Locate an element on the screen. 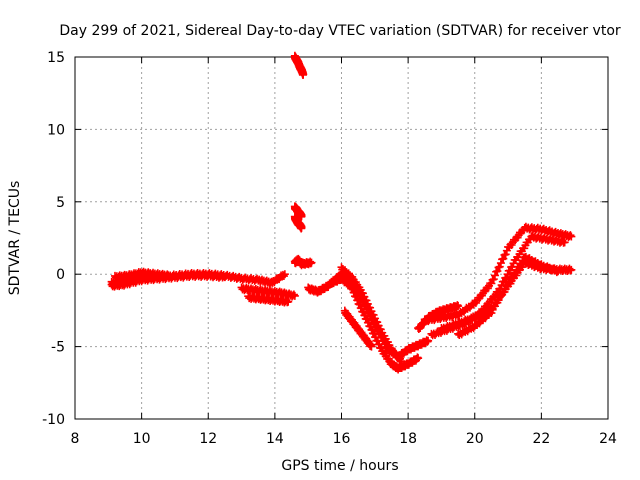 The height and width of the screenshot is (480, 640). series-track-o is located at coordinates (498, 285).